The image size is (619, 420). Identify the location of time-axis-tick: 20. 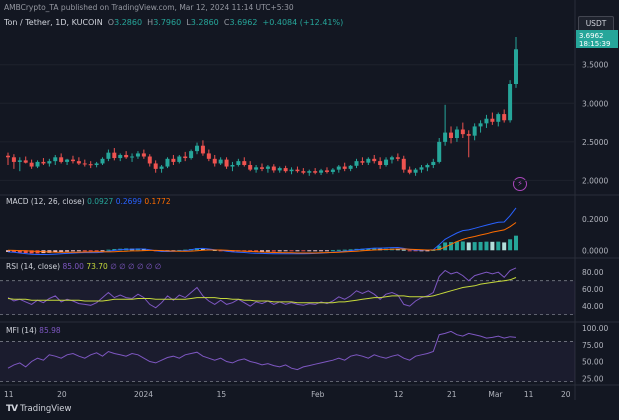
(62, 394).